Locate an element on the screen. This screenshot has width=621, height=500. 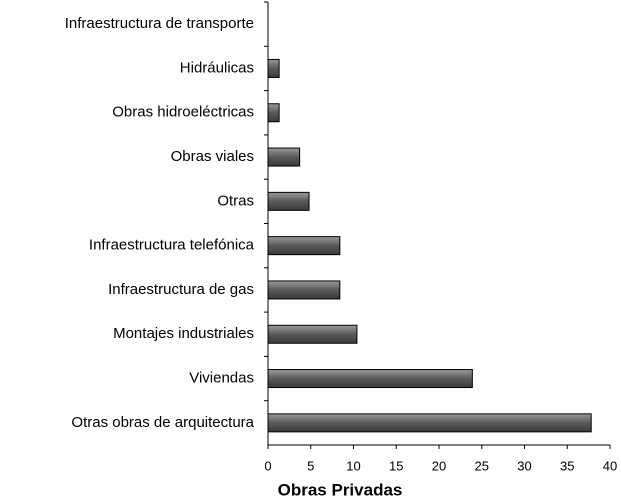
x-tick-label: 20 is located at coordinates (439, 465).